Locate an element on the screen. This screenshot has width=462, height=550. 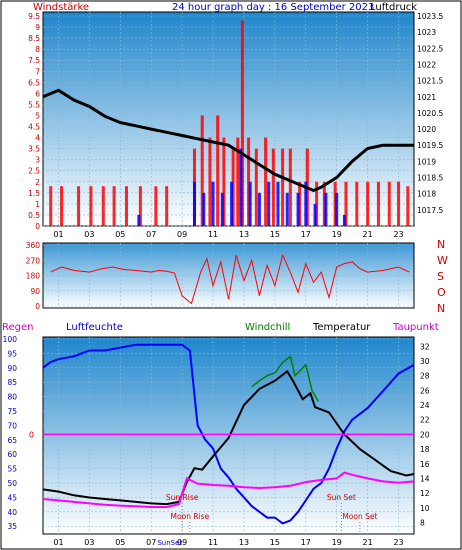
wind-y-tick-label: 1.5 is located at coordinates (34, 193).